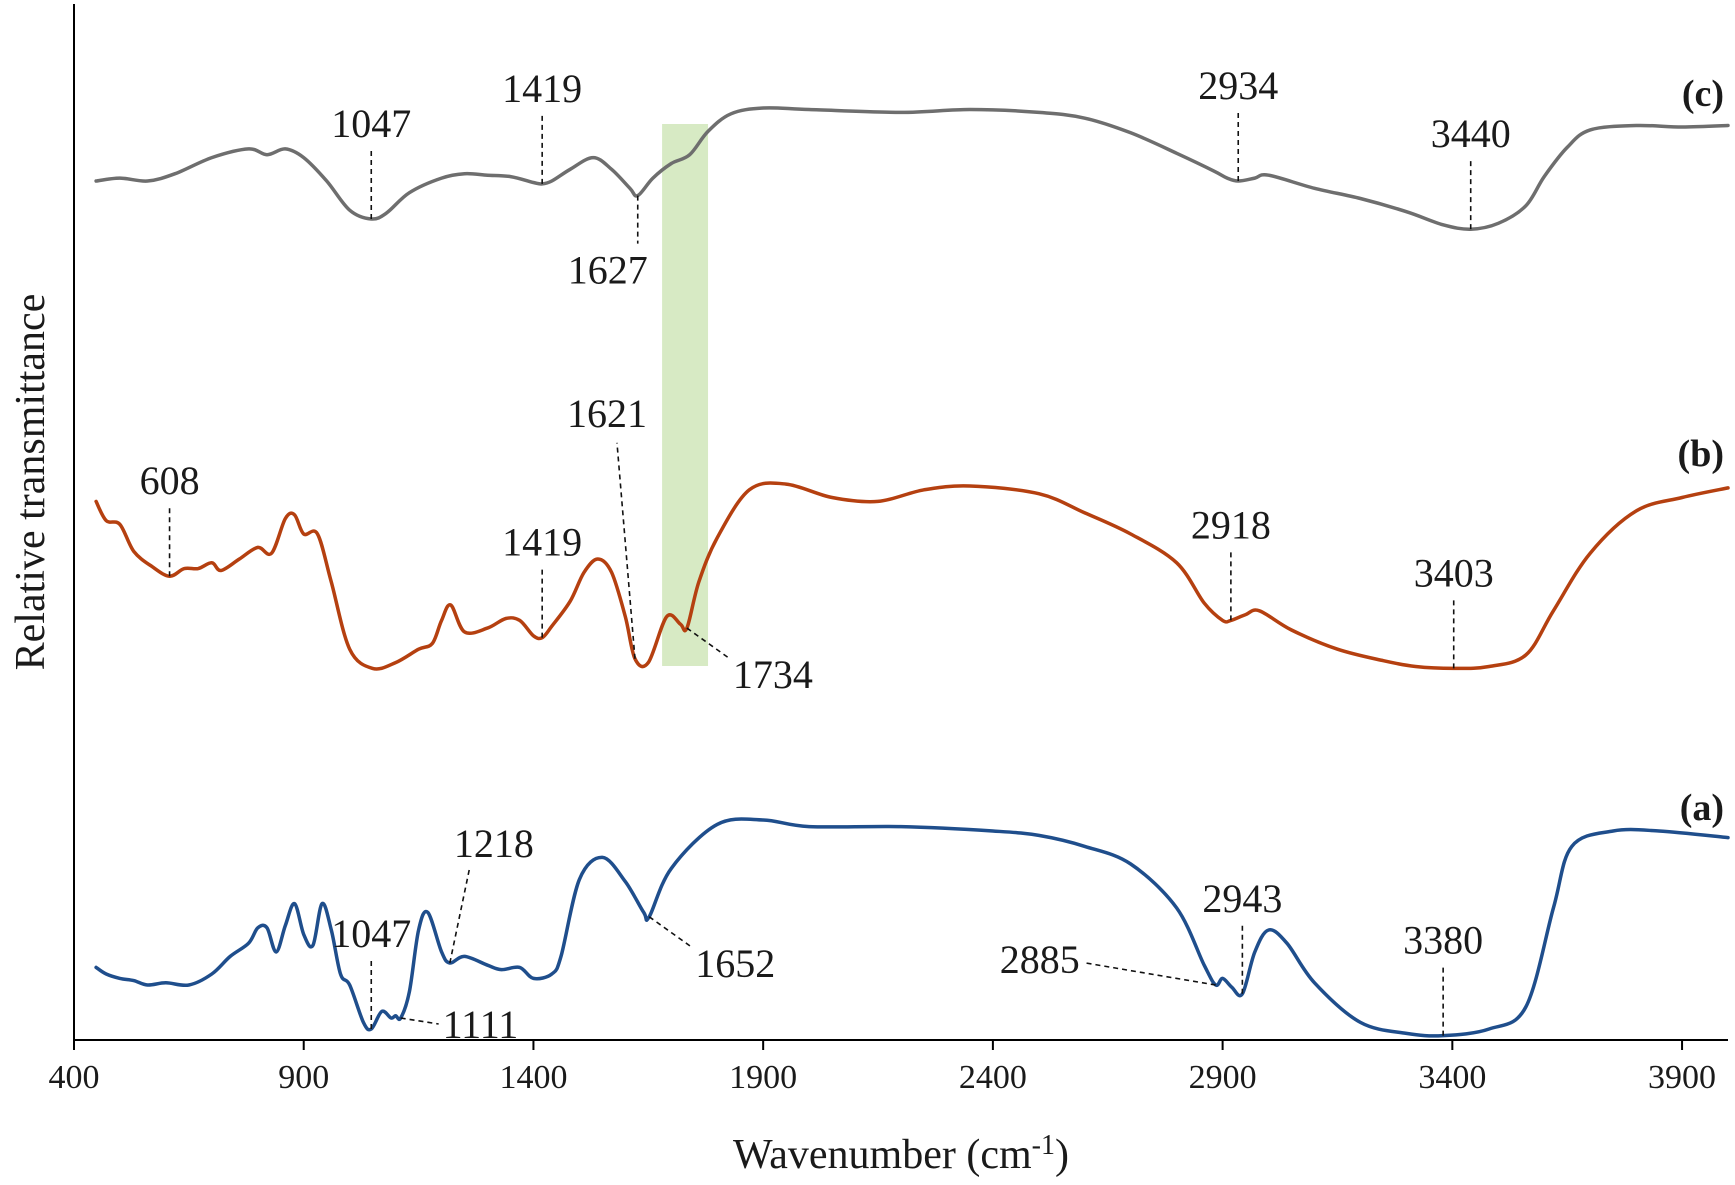  I want to click on peak-label: 2943, so click(1242, 898).